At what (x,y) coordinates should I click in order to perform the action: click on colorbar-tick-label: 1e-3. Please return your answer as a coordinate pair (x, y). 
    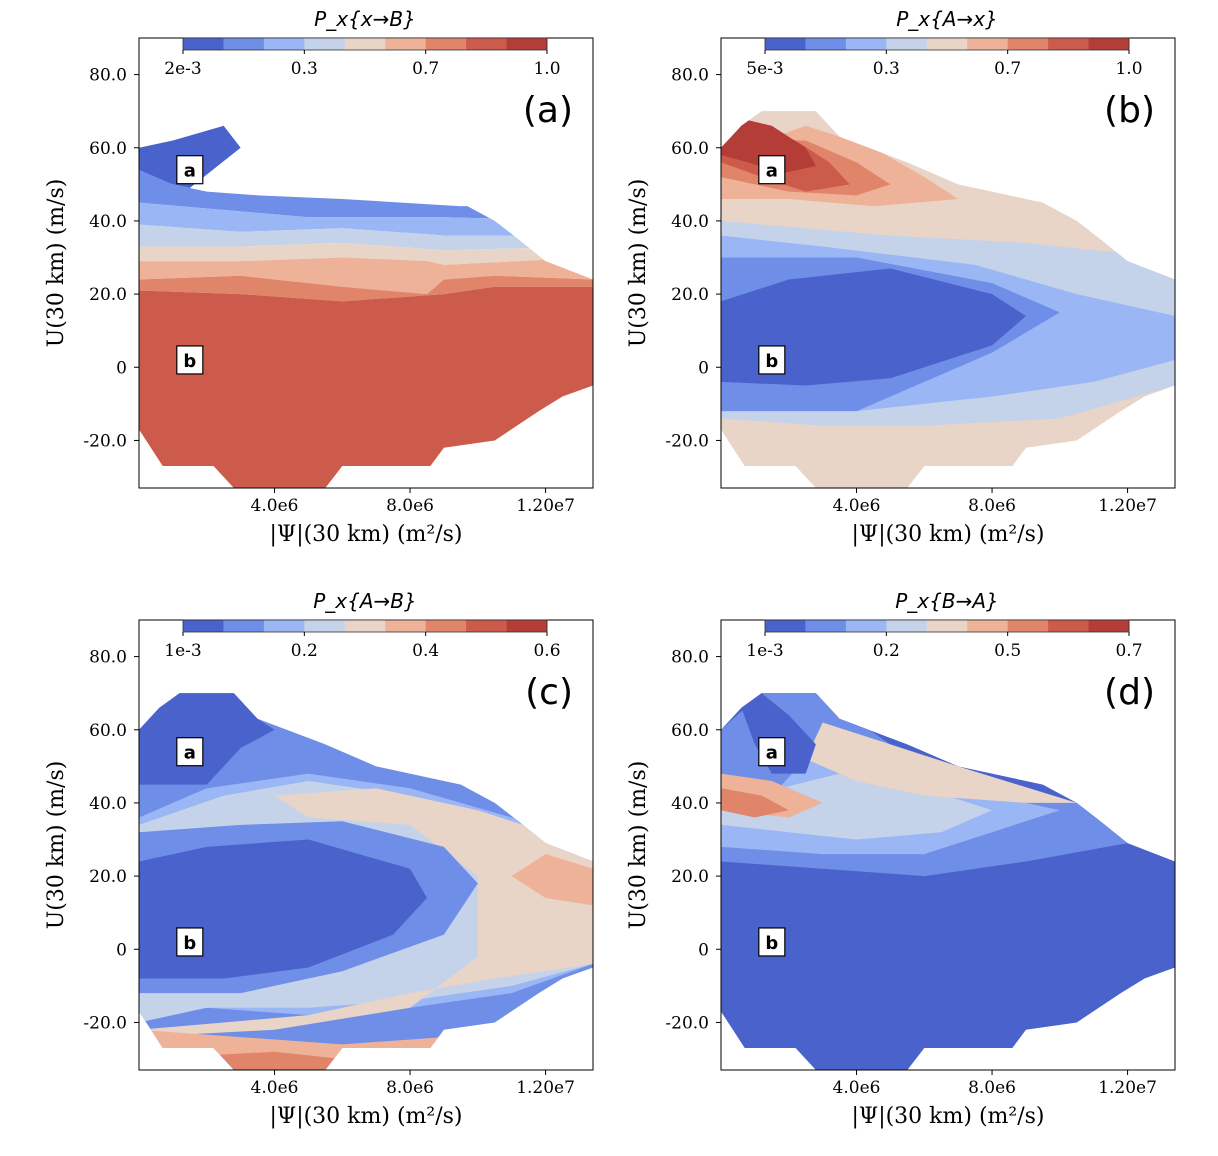
    Looking at the image, I should click on (182, 651).